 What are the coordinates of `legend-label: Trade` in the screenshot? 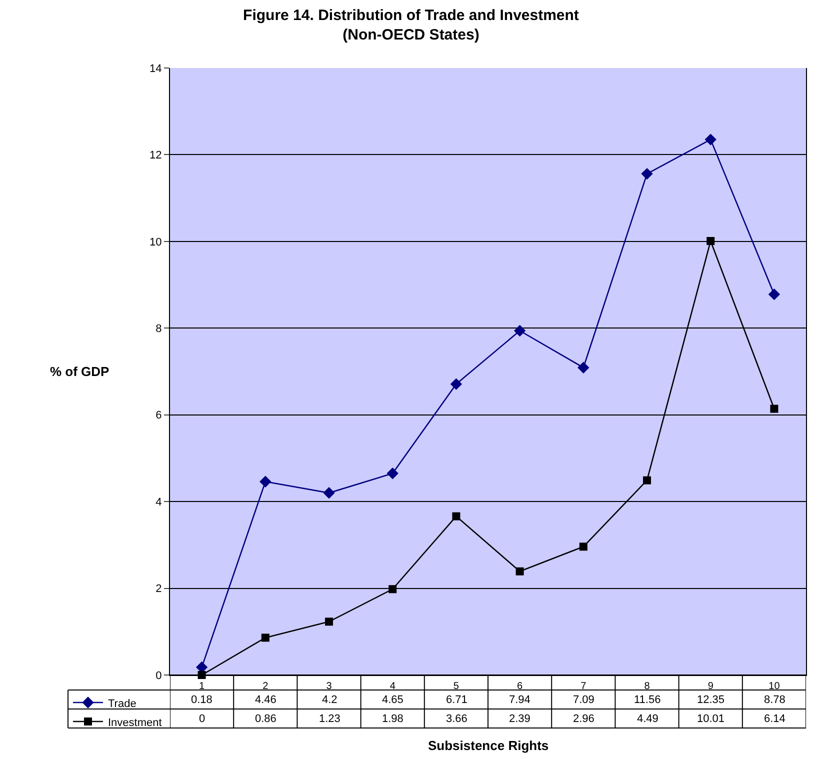 It's located at (122, 704).